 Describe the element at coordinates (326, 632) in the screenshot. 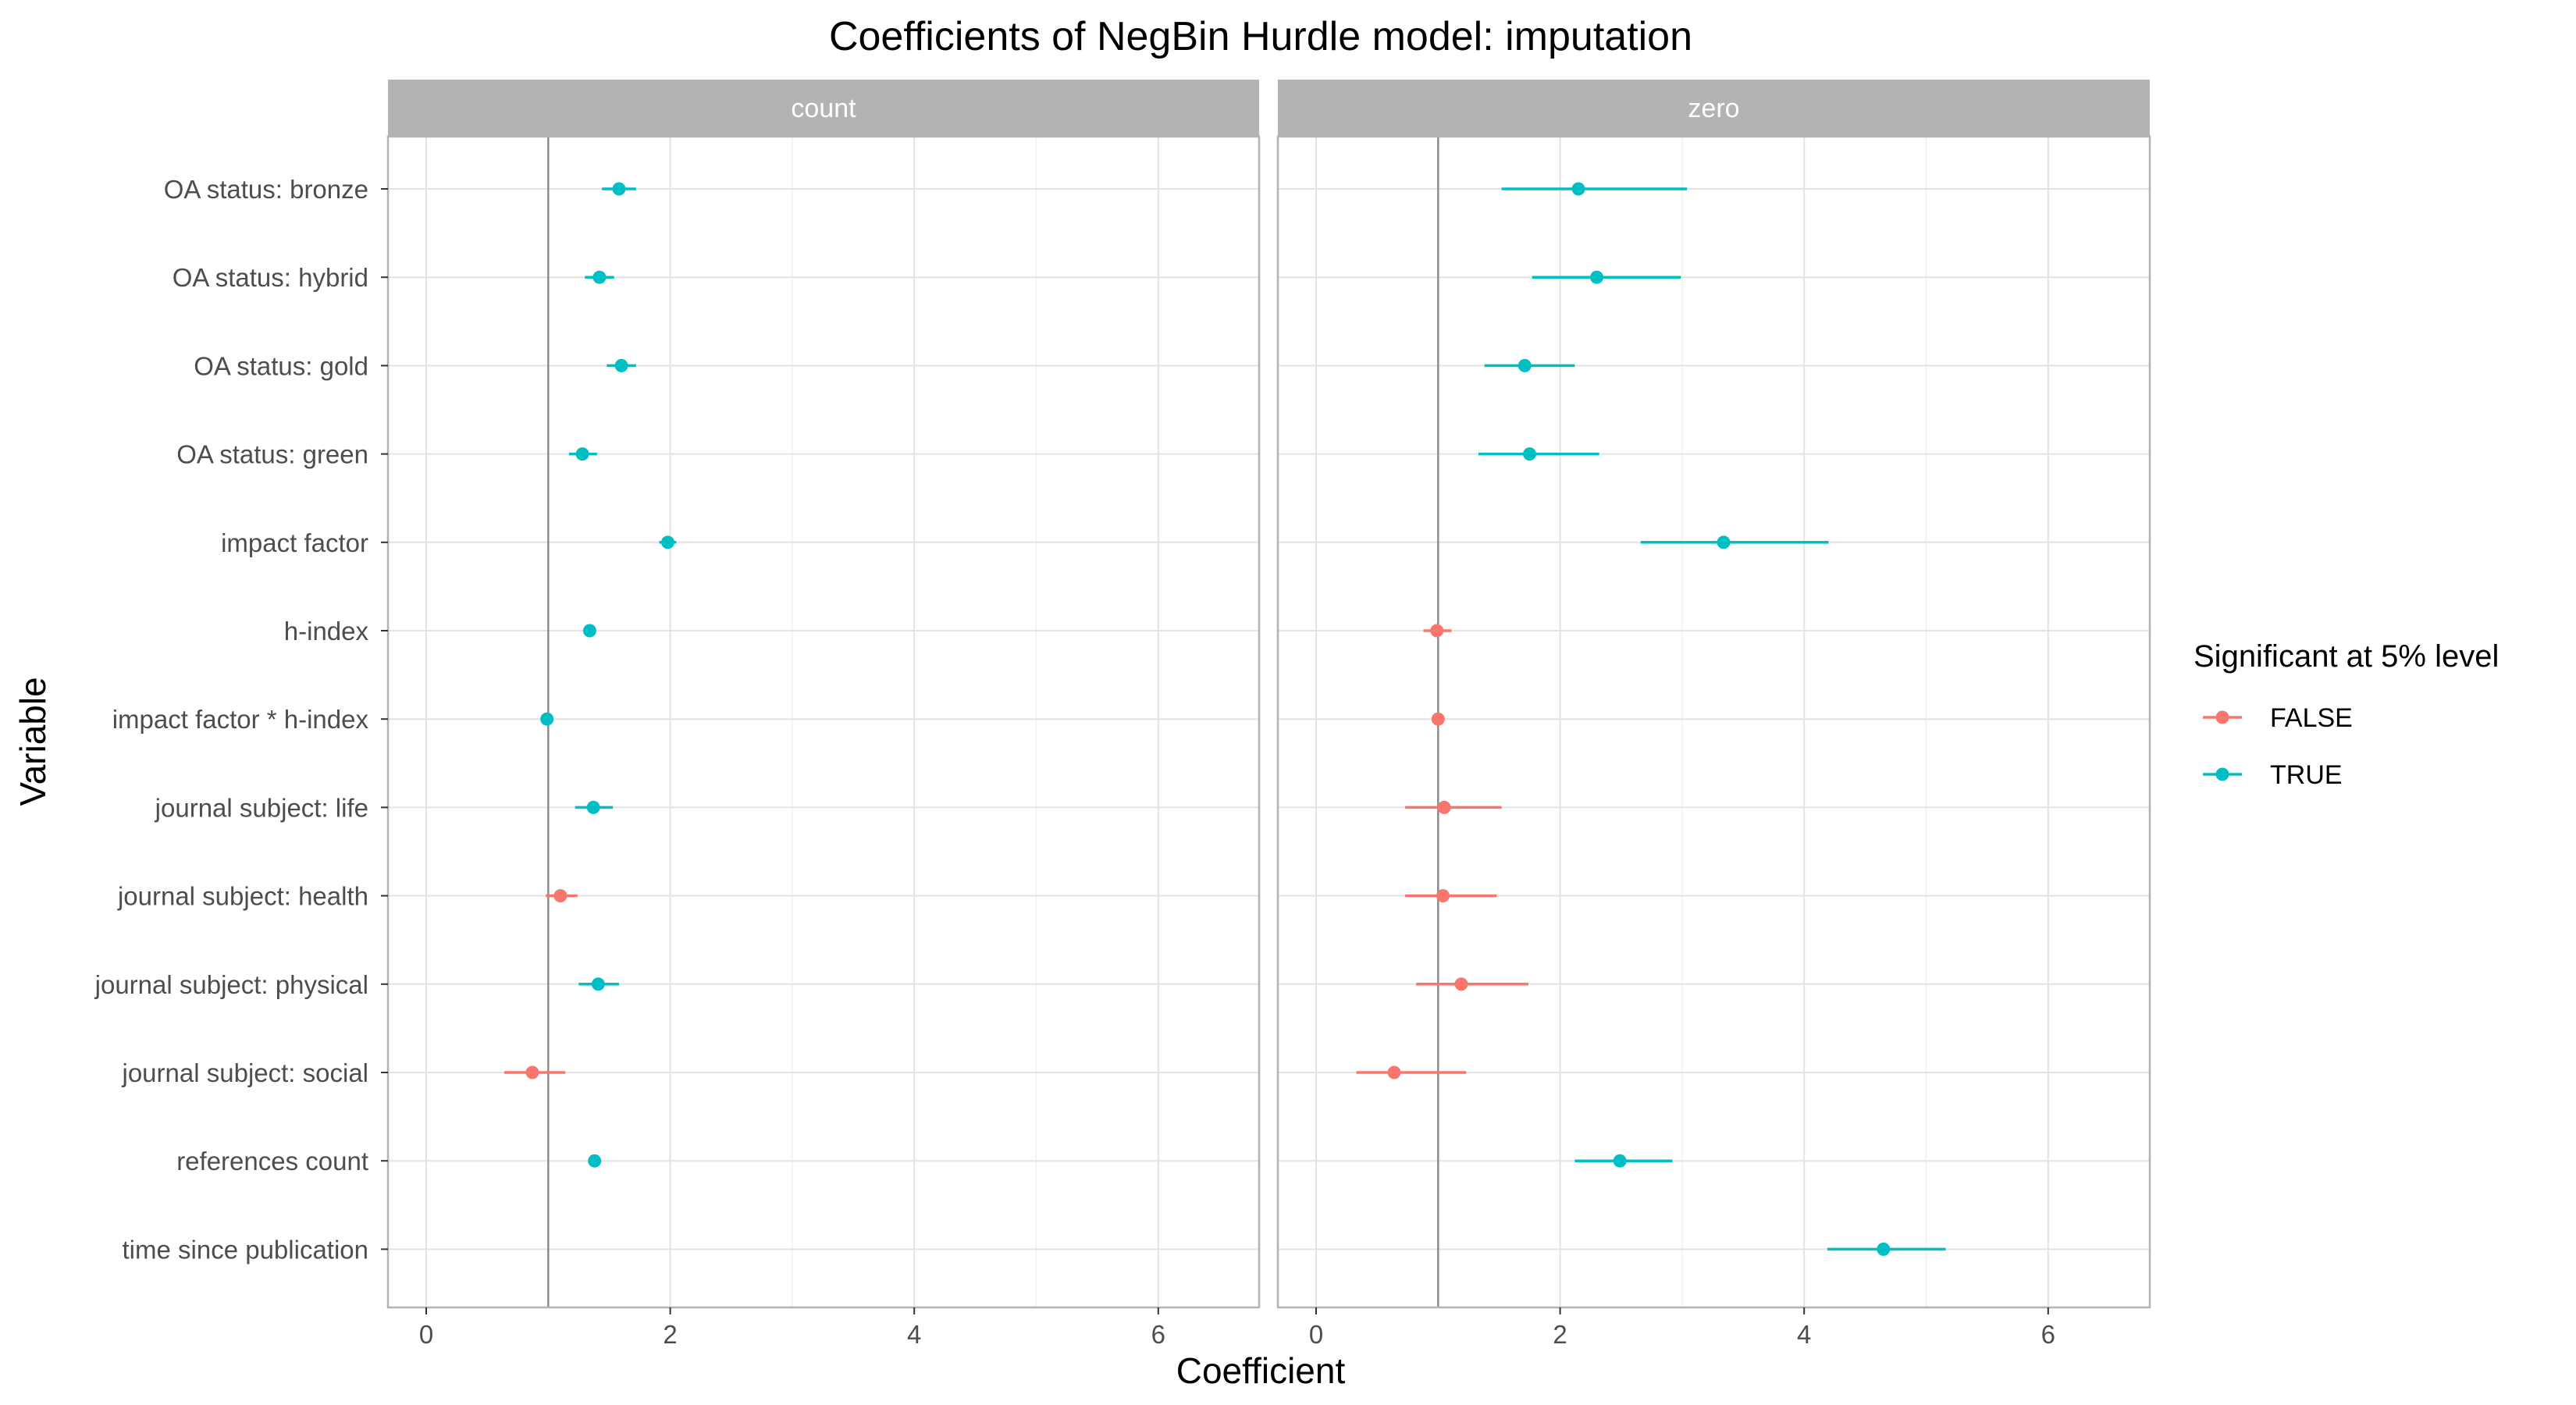

I see `y-tick-label: h-index` at that location.